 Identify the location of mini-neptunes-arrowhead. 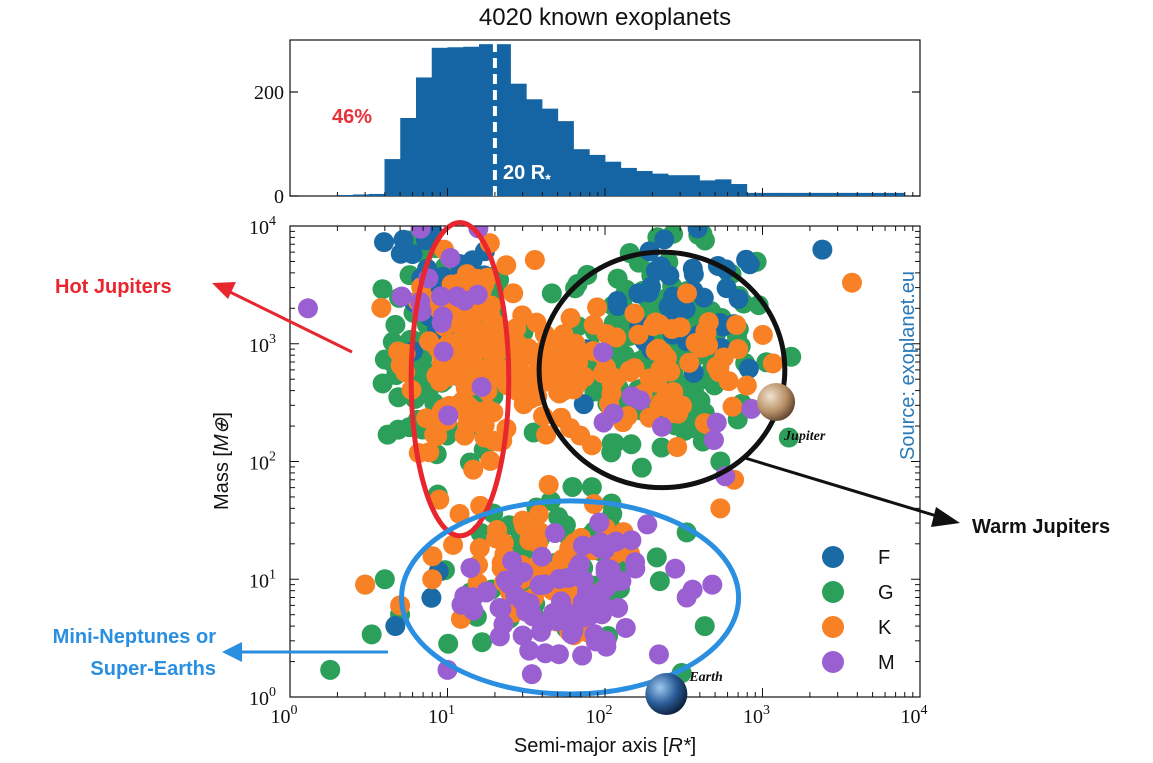
(232, 652).